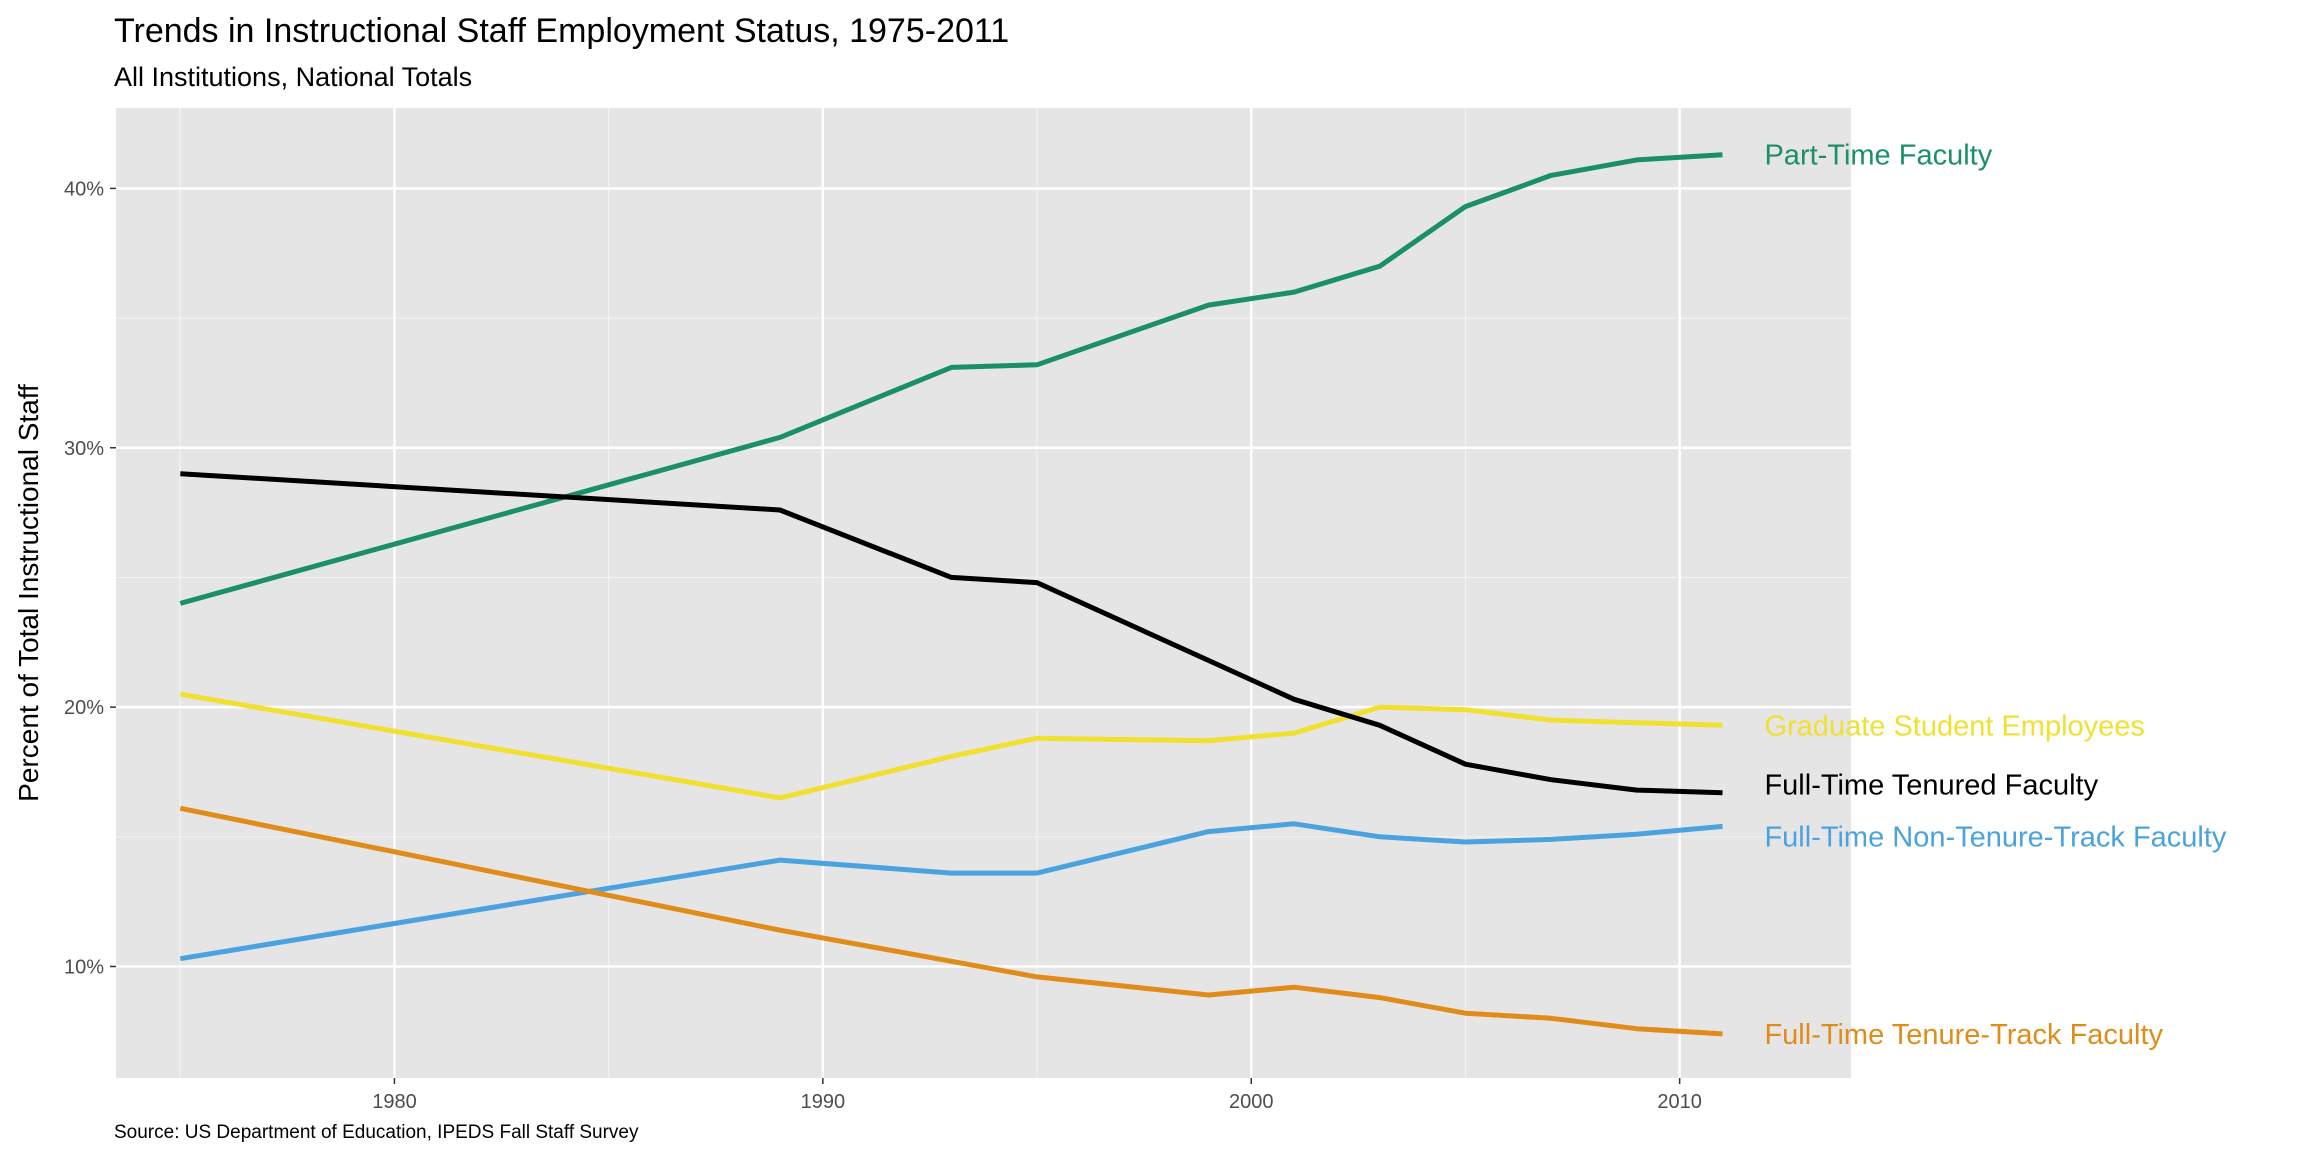 Image resolution: width=2304 pixels, height=1152 pixels. What do you see at coordinates (1878, 156) in the screenshot?
I see `series-label: Part-Time Faculty` at bounding box center [1878, 156].